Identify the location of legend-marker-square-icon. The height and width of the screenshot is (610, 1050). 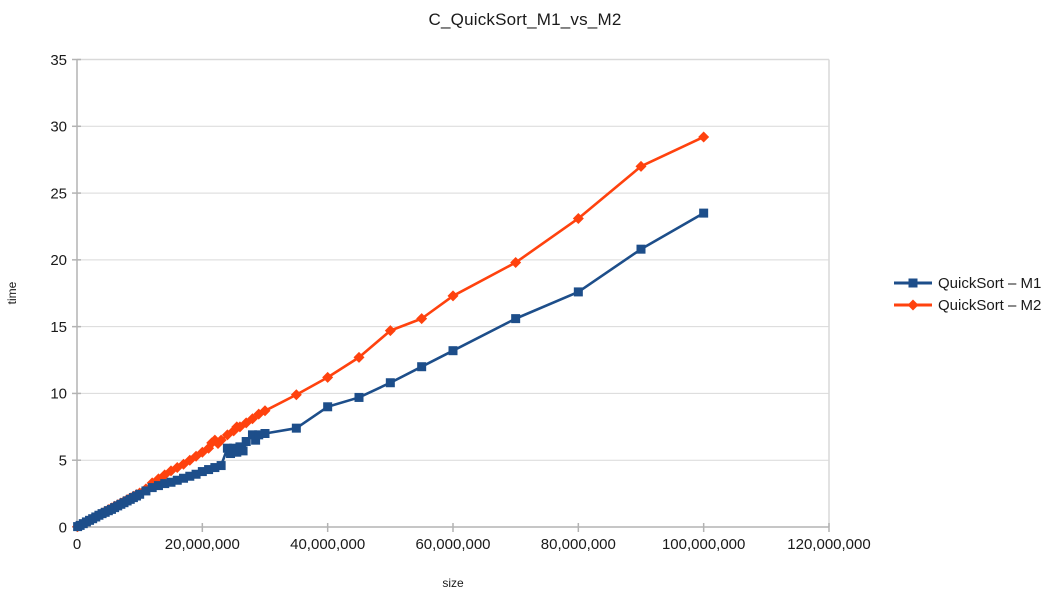
(913, 283).